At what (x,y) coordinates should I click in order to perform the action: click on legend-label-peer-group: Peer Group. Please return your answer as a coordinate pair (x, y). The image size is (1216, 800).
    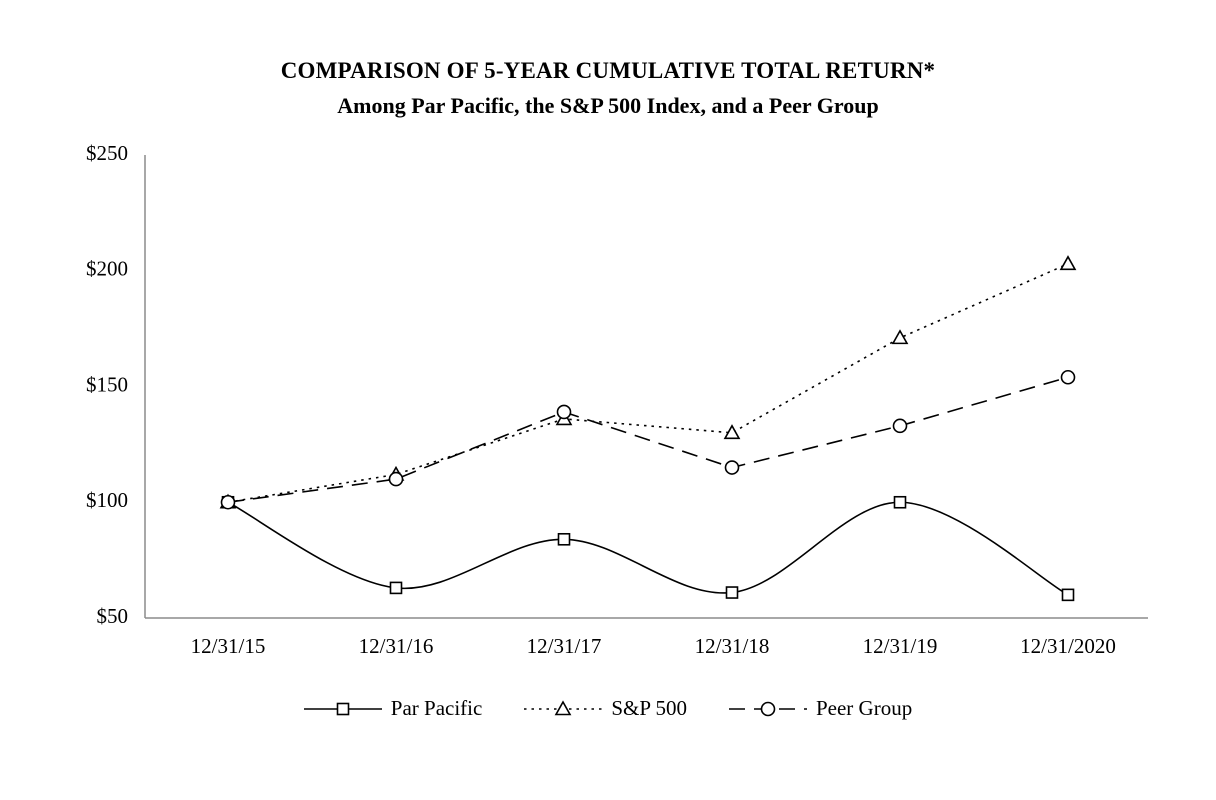
    Looking at the image, I should click on (864, 708).